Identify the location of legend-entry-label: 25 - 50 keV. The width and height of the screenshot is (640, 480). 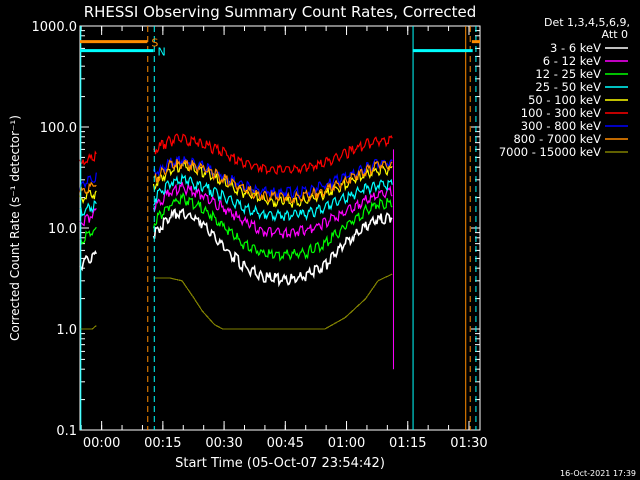
(568, 87).